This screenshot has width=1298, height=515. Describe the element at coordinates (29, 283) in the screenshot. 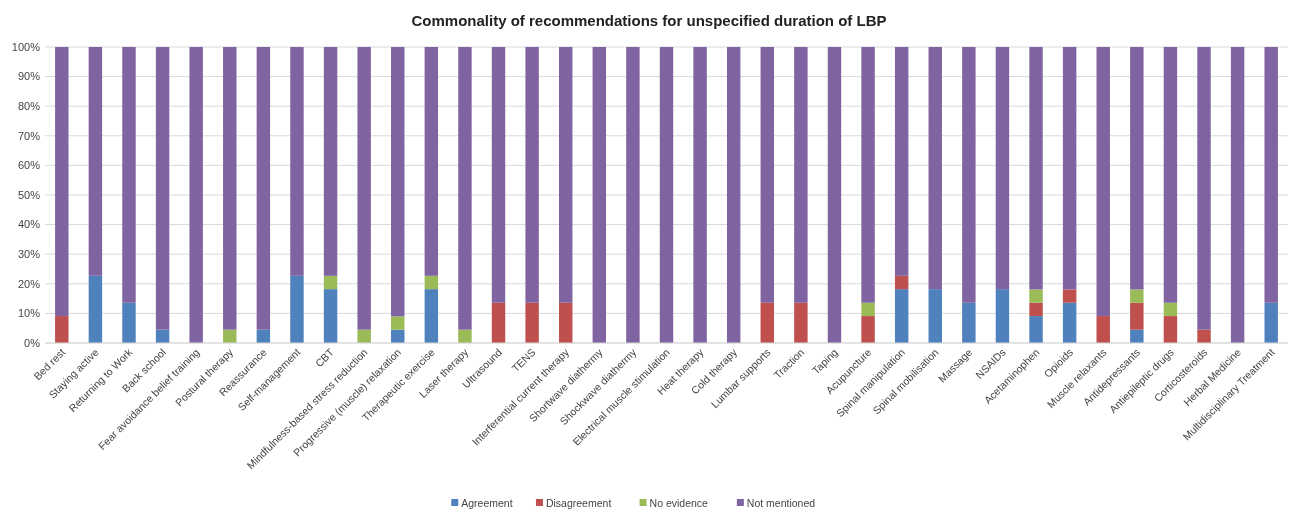

I see `y-tick-label: 20%` at that location.